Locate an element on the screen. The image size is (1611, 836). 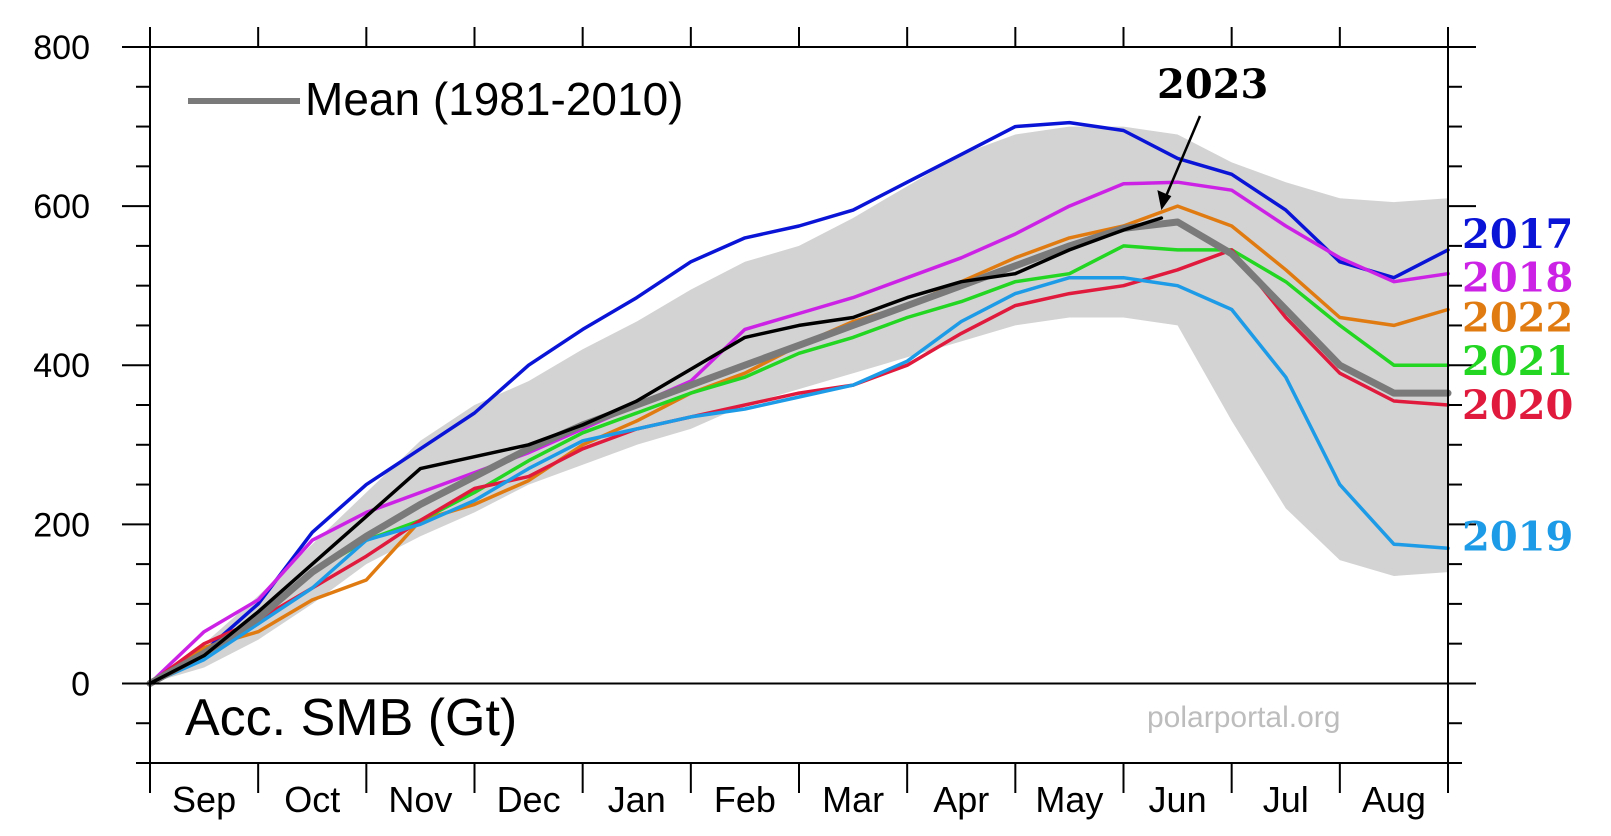
x-tick-label: Jan is located at coordinates (637, 799).